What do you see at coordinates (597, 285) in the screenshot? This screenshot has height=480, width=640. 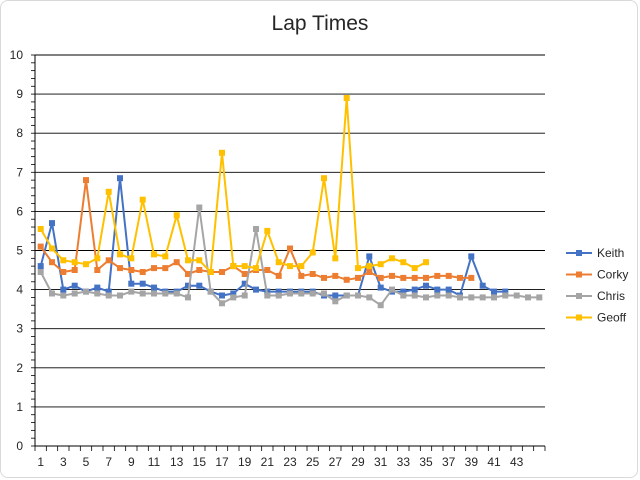 I see `legend: Keith Corky Chris Geoff` at bounding box center [597, 285].